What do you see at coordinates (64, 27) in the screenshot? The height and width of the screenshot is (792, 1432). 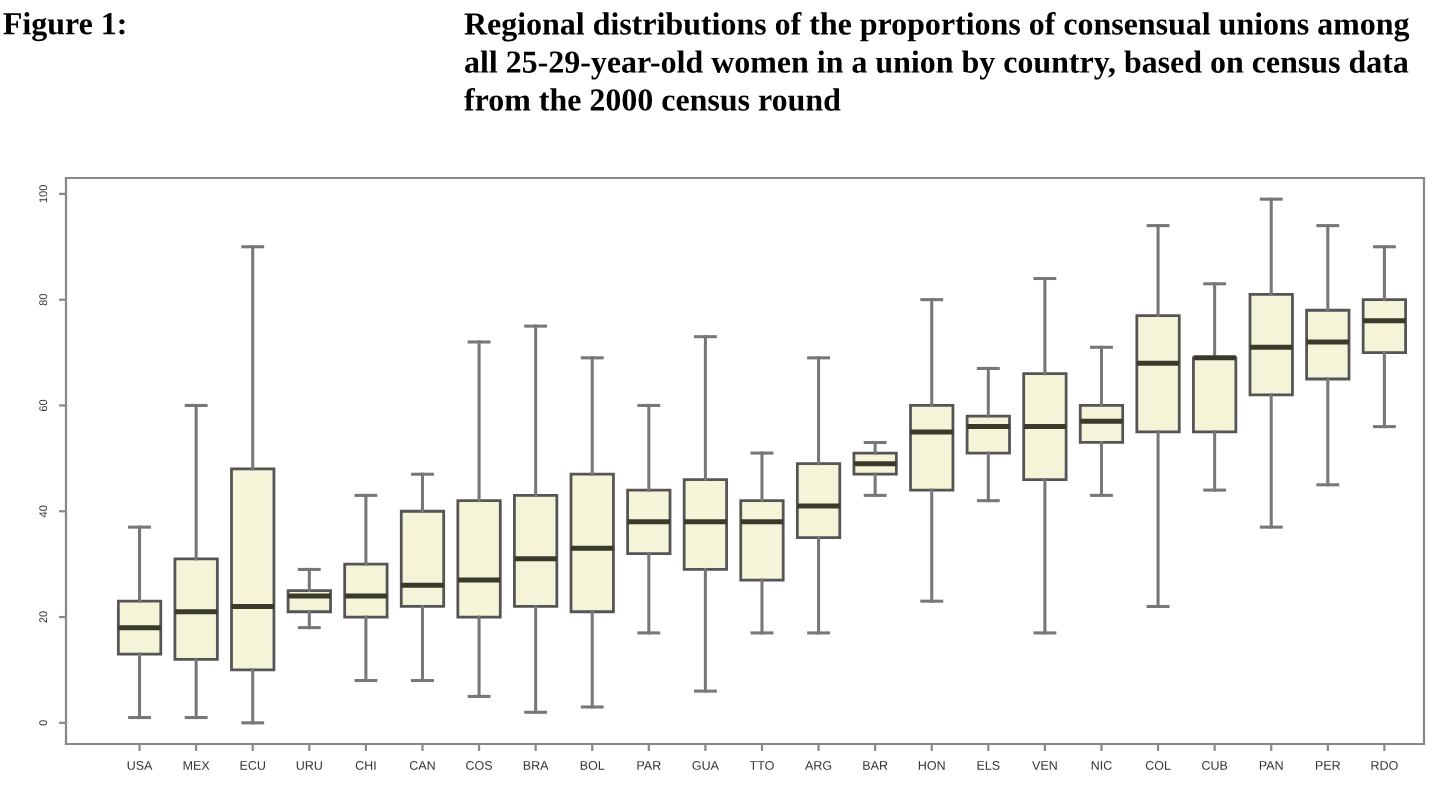 I see `chart-title: Figure 1:` at bounding box center [64, 27].